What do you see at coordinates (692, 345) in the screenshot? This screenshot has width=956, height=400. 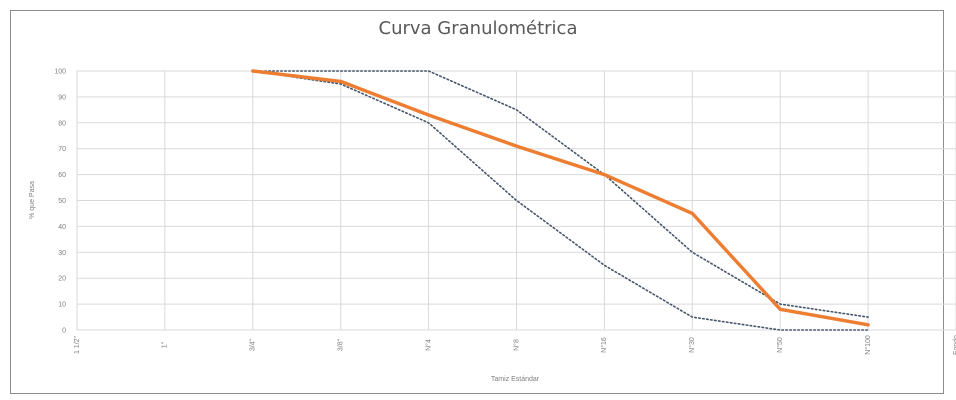 I see `x-tick-label: N°30` at bounding box center [692, 345].